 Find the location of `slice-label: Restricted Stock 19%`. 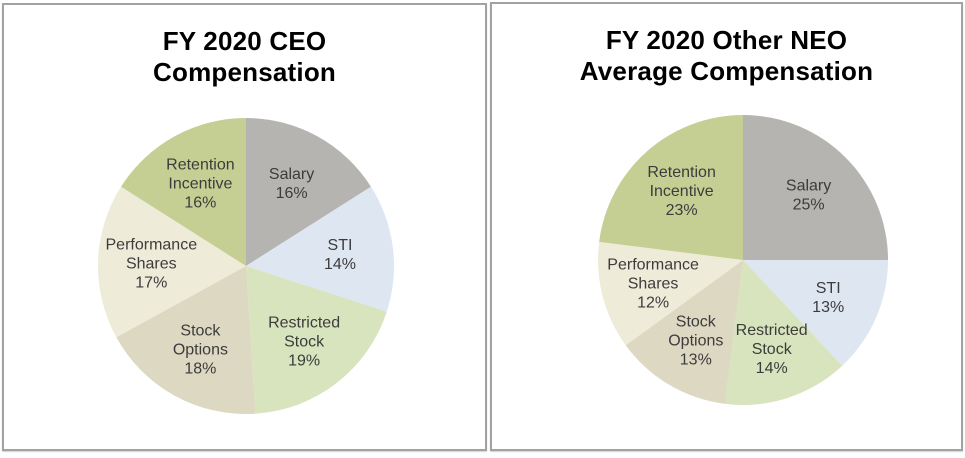

slice-label: Restricted Stock 19% is located at coordinates (304, 341).